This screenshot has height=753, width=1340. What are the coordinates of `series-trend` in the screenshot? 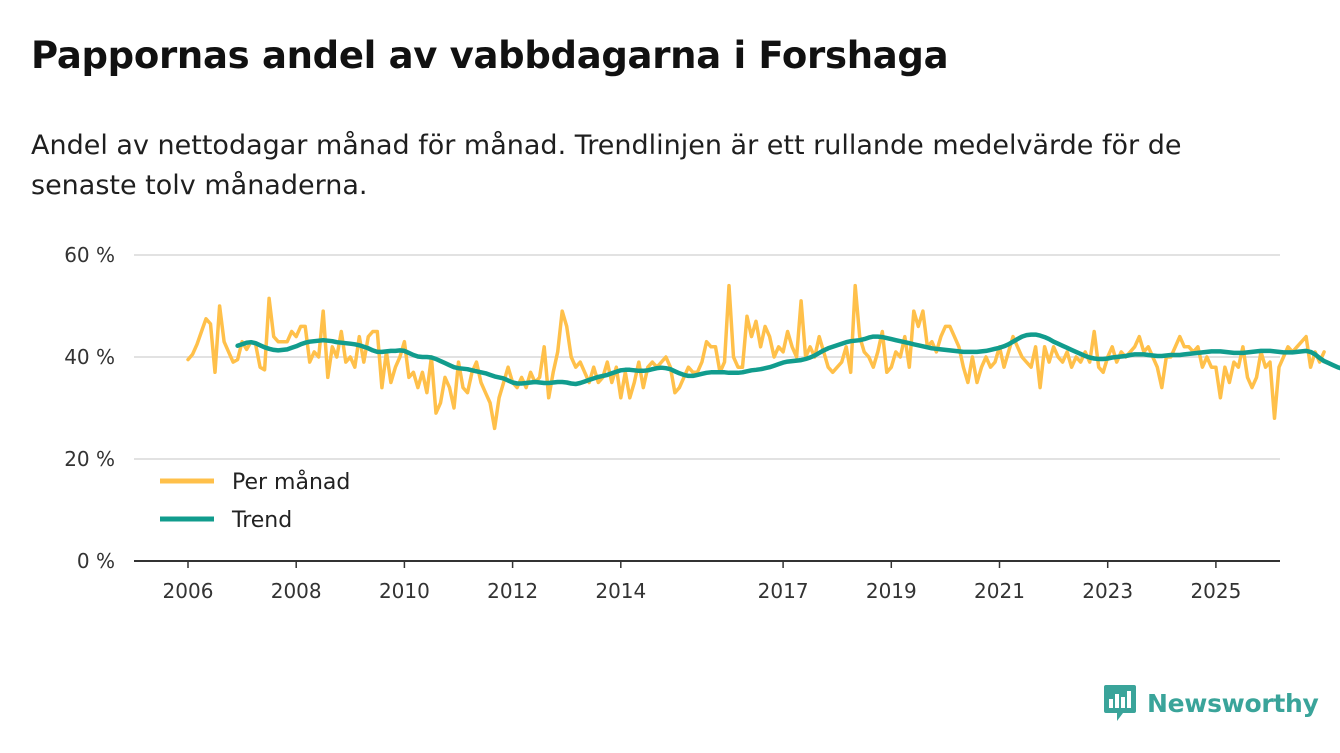 It's located at (787, 359).